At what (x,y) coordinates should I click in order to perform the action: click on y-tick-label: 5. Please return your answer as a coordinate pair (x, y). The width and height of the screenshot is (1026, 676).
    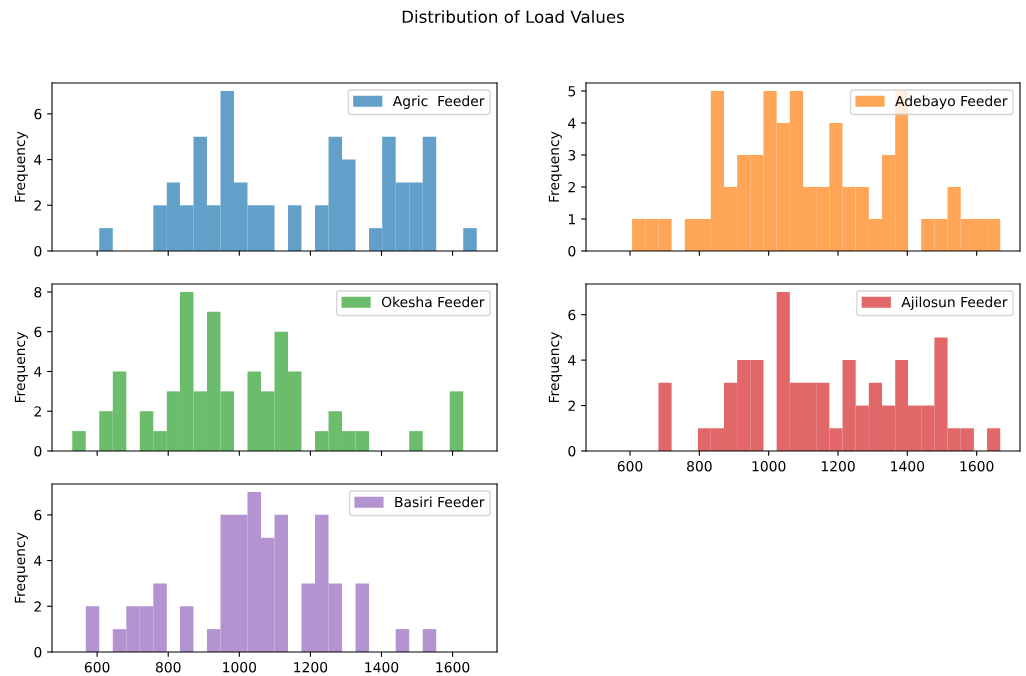
    Looking at the image, I should click on (572, 91).